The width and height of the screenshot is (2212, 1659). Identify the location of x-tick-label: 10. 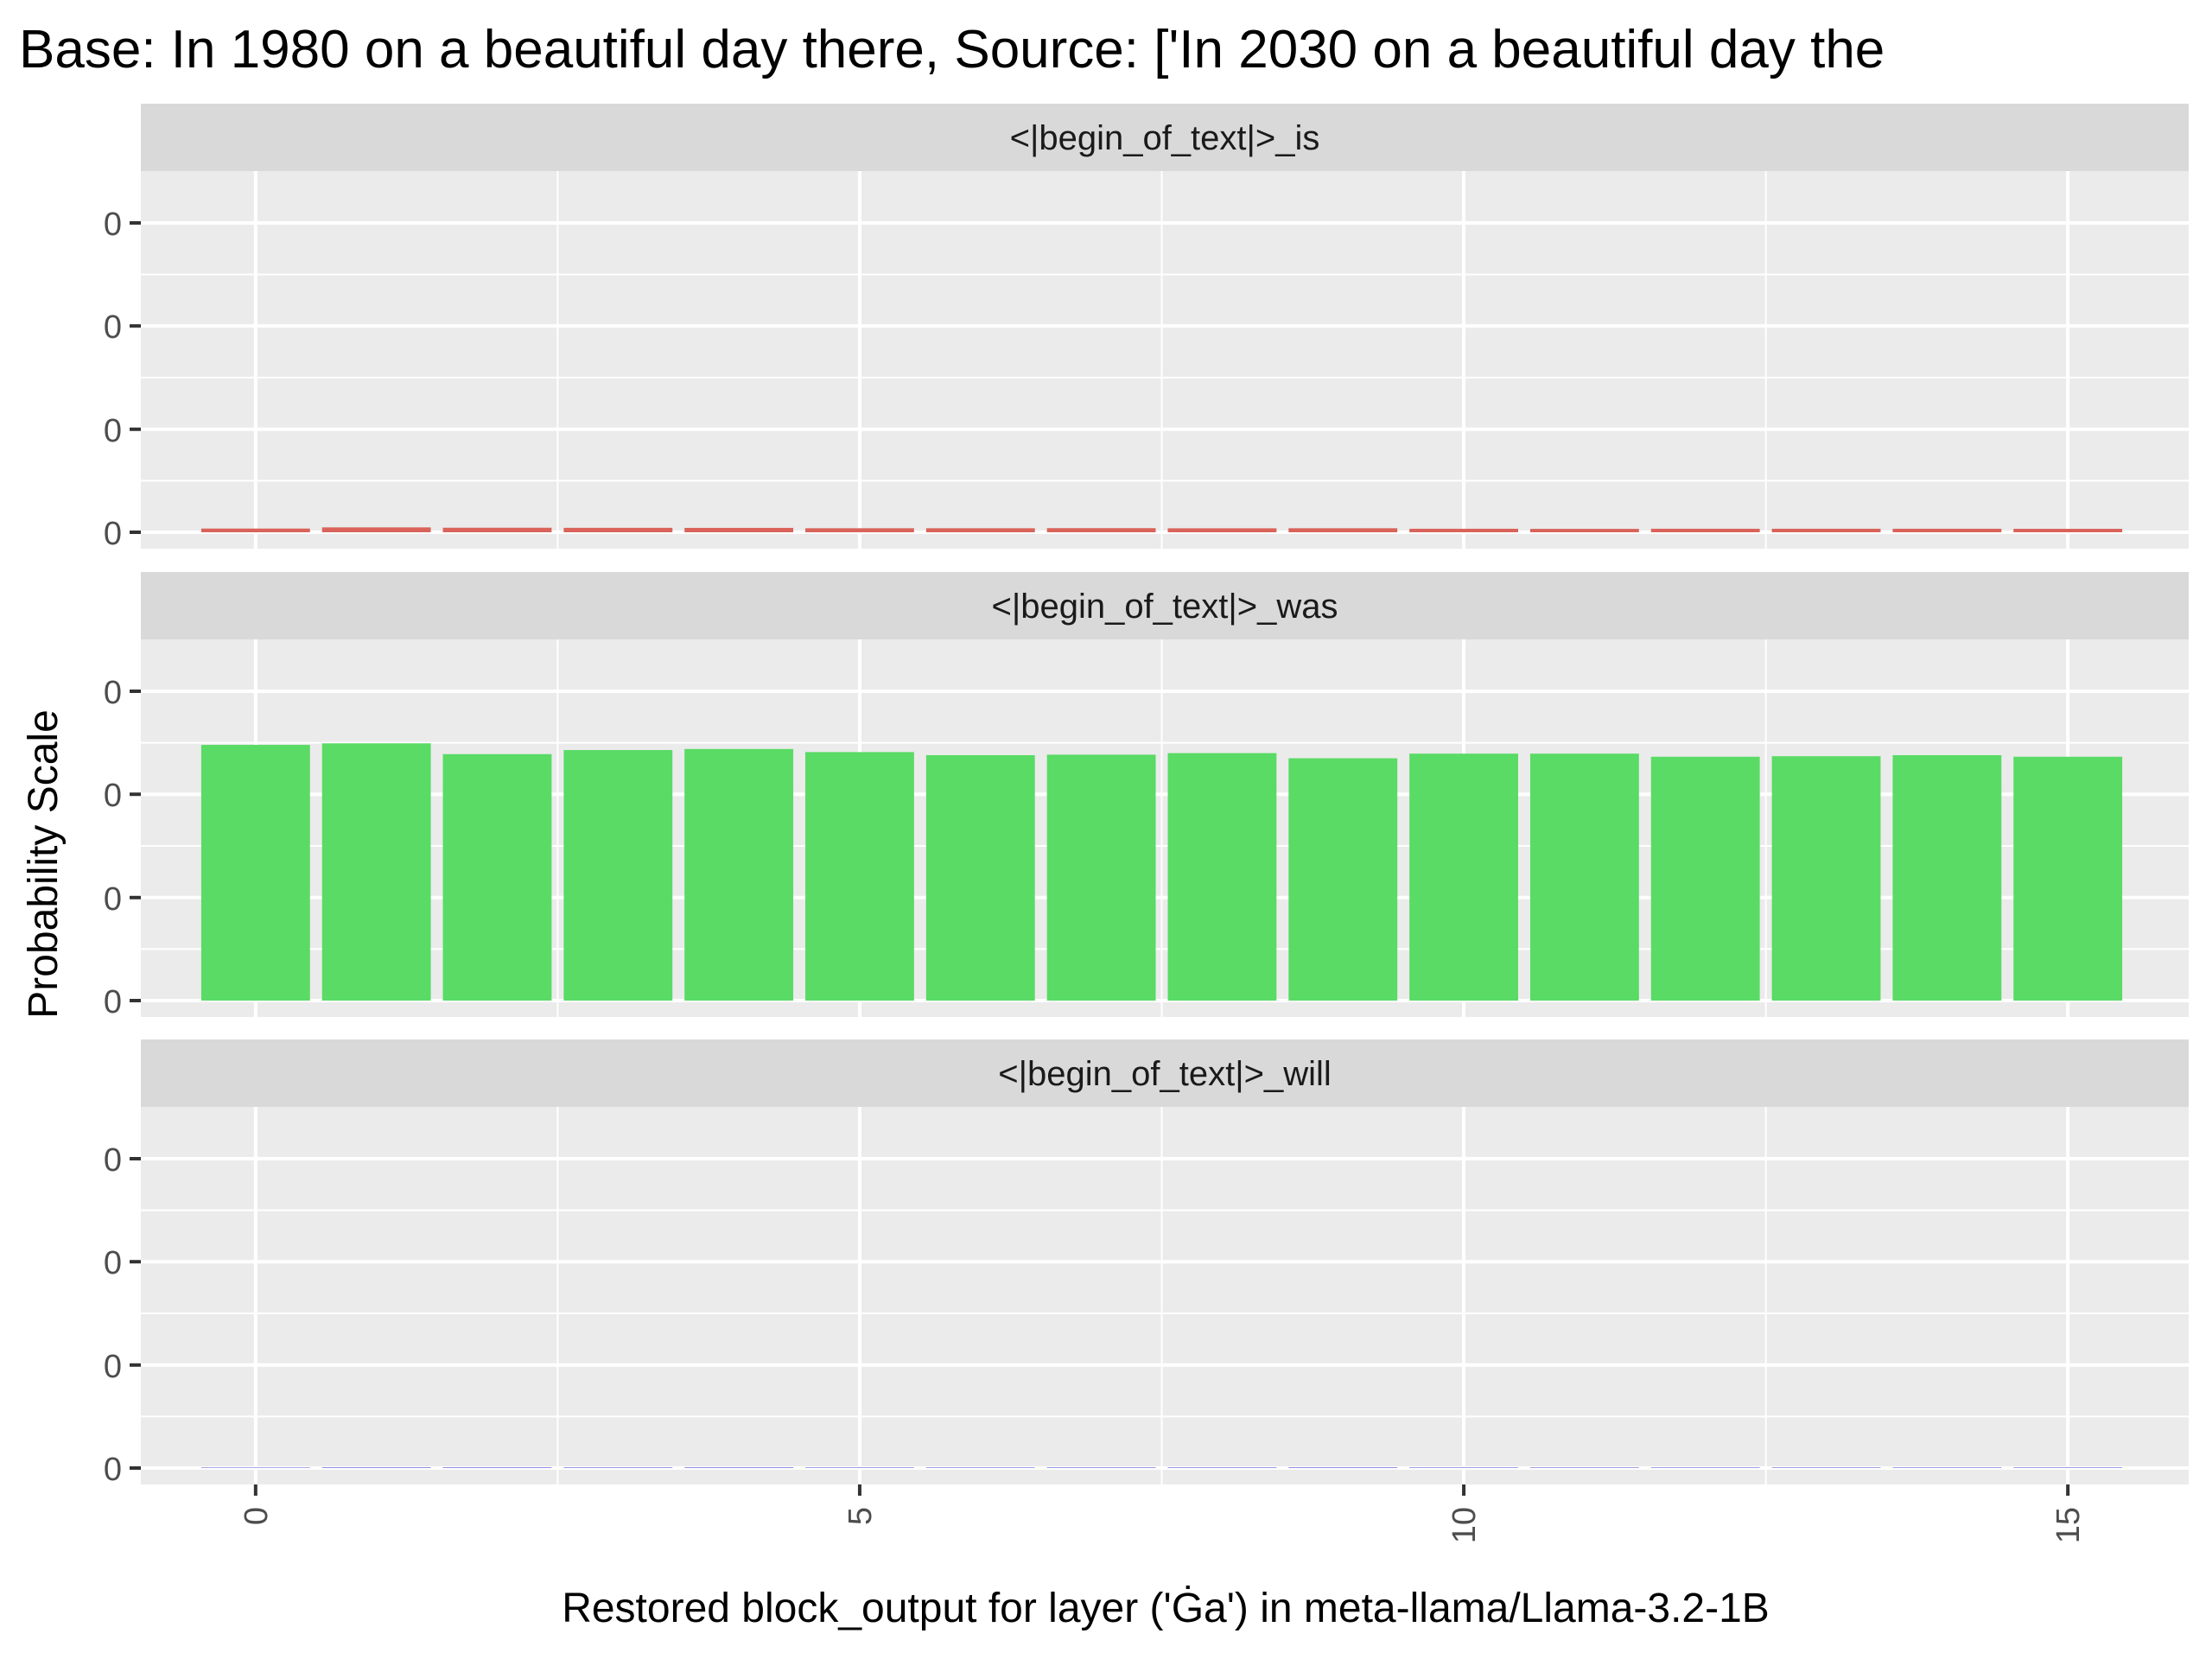
(1464, 1525).